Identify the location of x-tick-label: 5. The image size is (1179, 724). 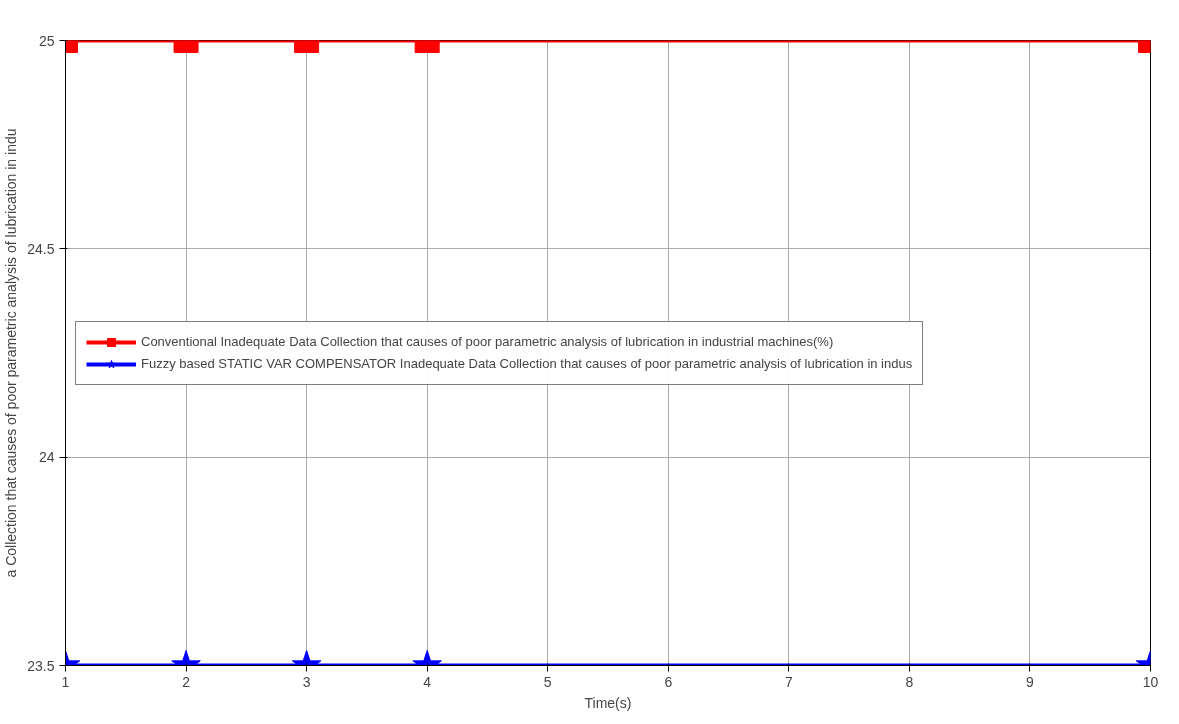
(547, 681).